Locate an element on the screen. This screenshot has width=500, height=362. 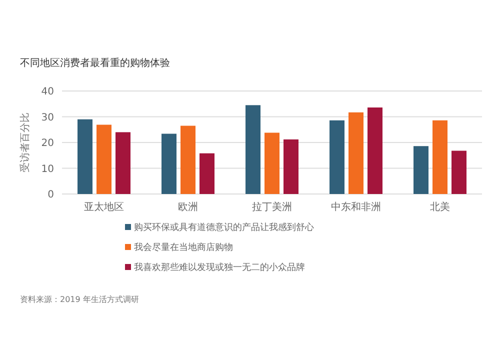
y-axis-title: 受访者百分比 is located at coordinates (25, 142).